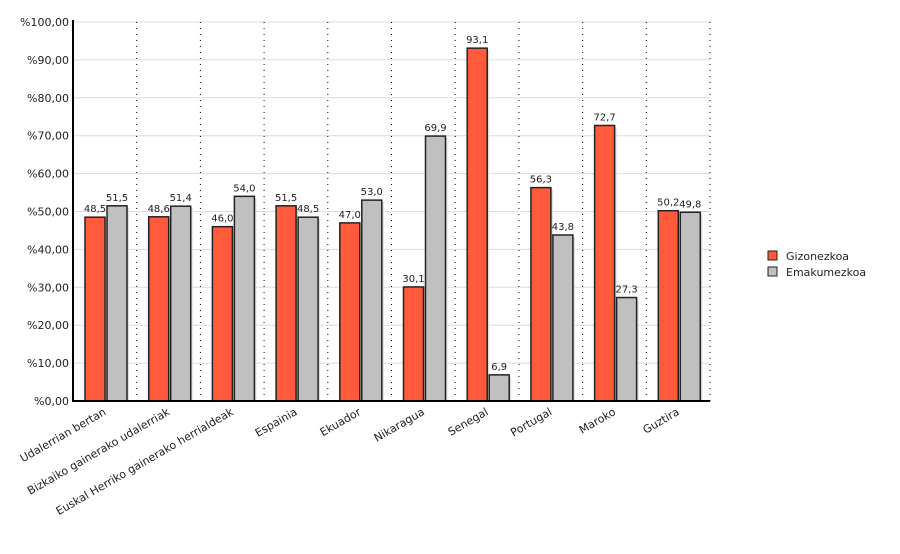 This screenshot has height=554, width=900. I want to click on data-label: 51,4, so click(181, 198).